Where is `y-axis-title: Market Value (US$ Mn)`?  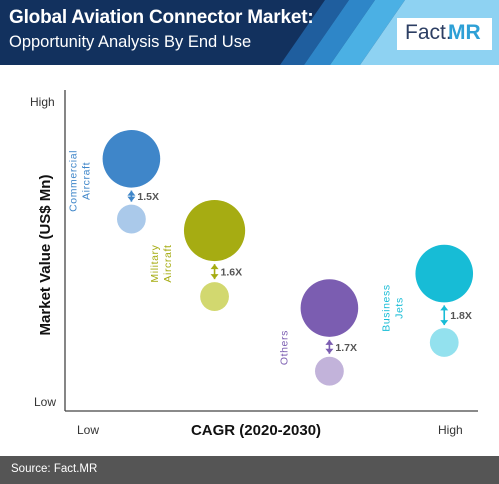
y-axis-title: Market Value (US$ Mn) is located at coordinates (45, 255).